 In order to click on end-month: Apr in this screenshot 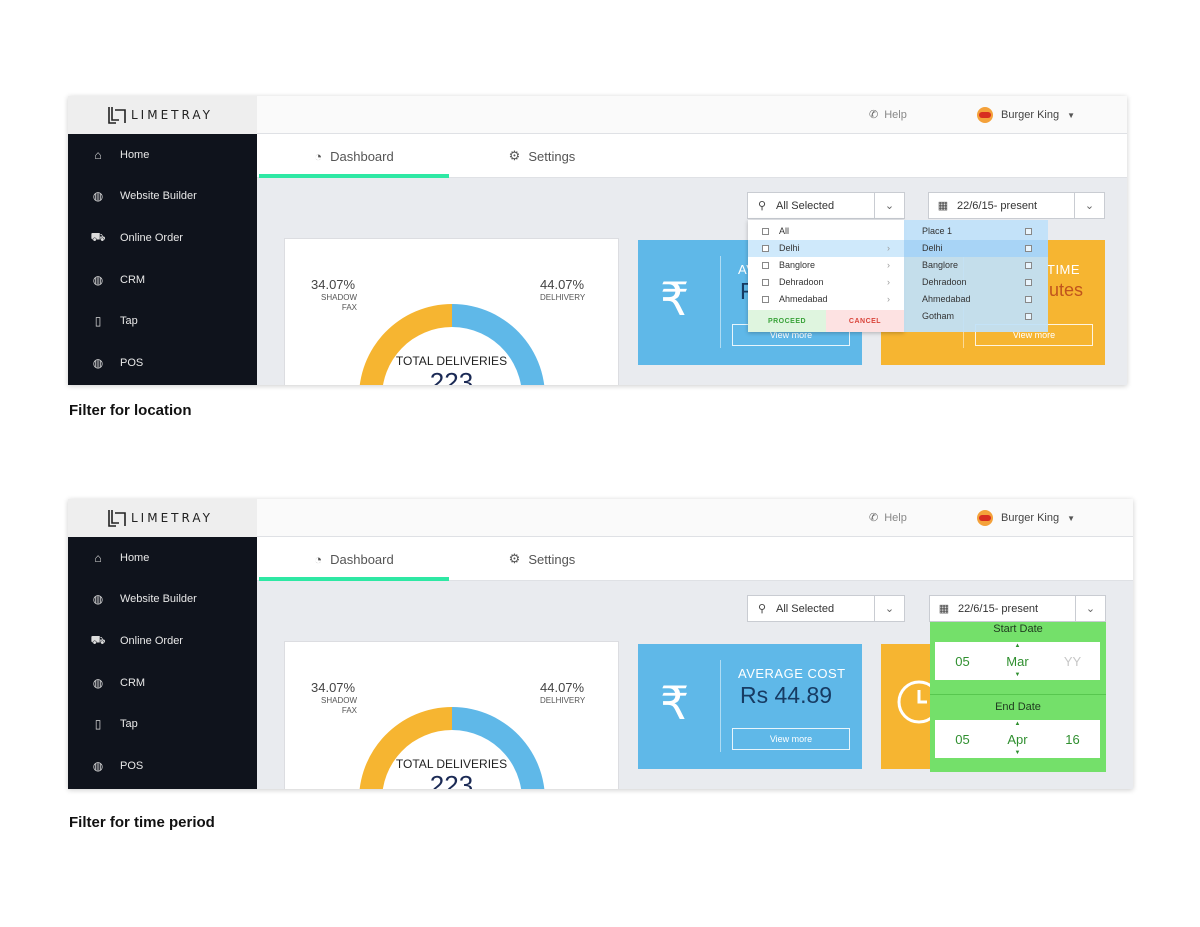, I will do `click(1017, 739)`.